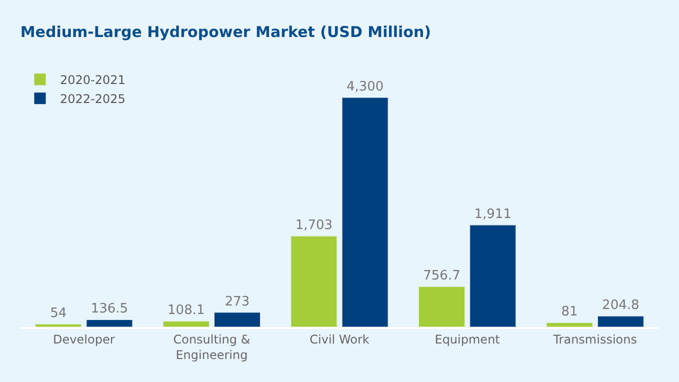  Describe the element at coordinates (441, 276) in the screenshot. I see `data-label: 756.7` at that location.